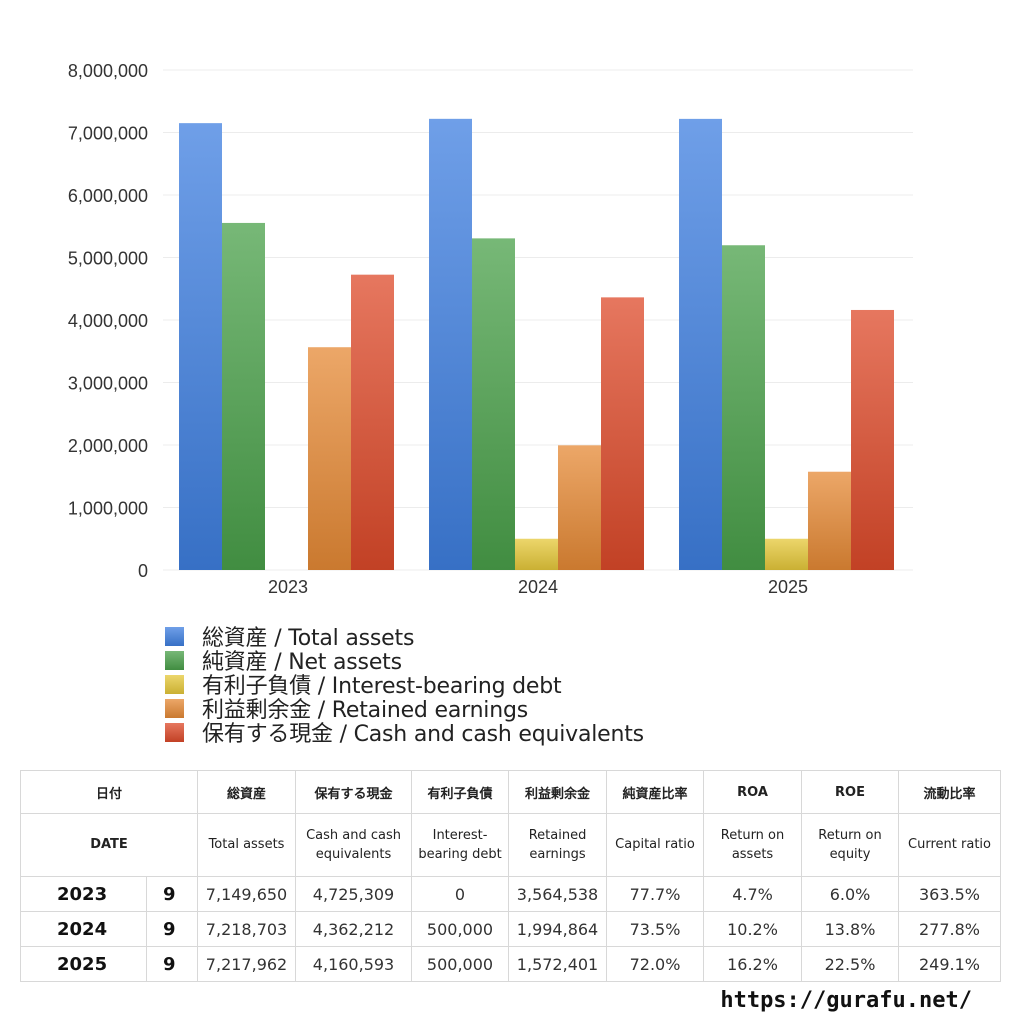  I want to click on legend-item: 純資産 / Net assets, so click(404, 661).